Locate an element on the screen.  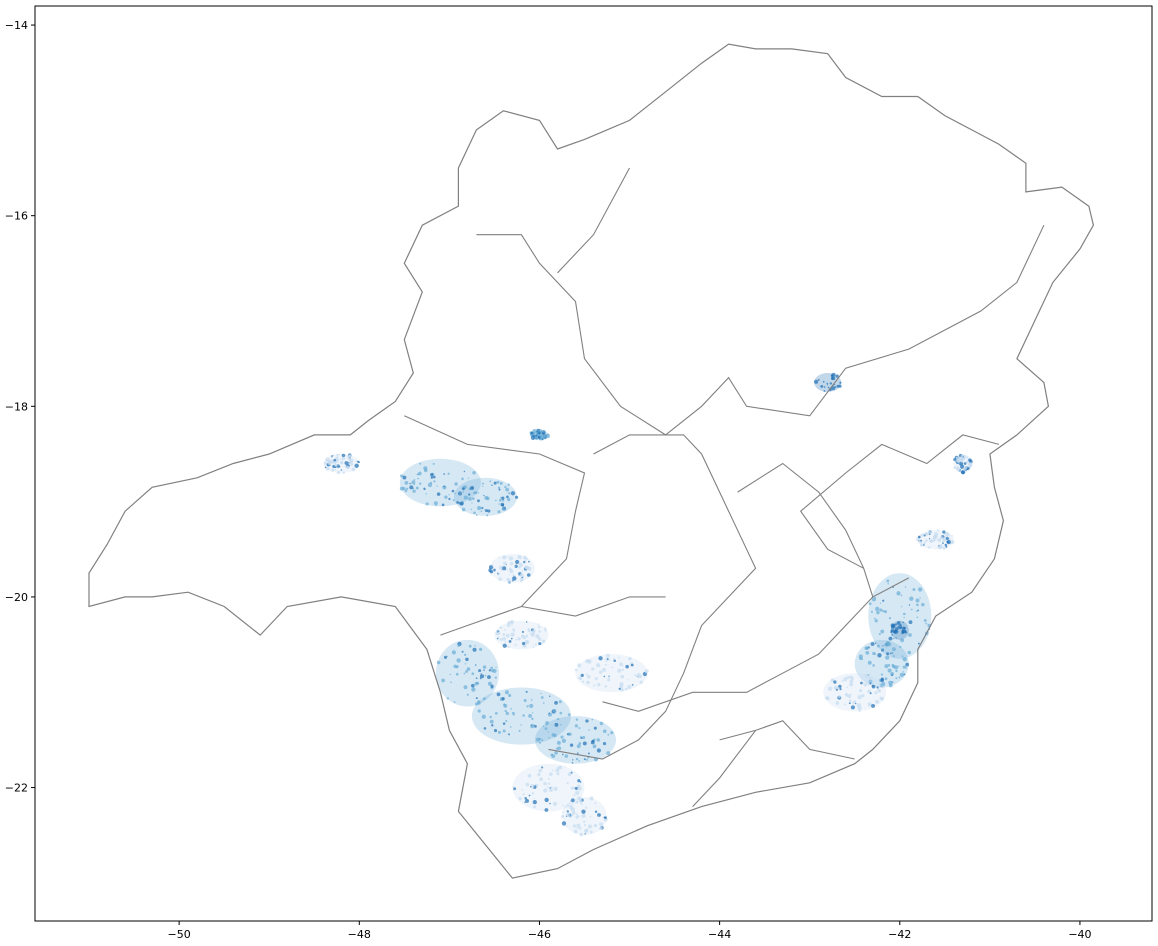
y-tick-label: −16 is located at coordinates (16, 216).